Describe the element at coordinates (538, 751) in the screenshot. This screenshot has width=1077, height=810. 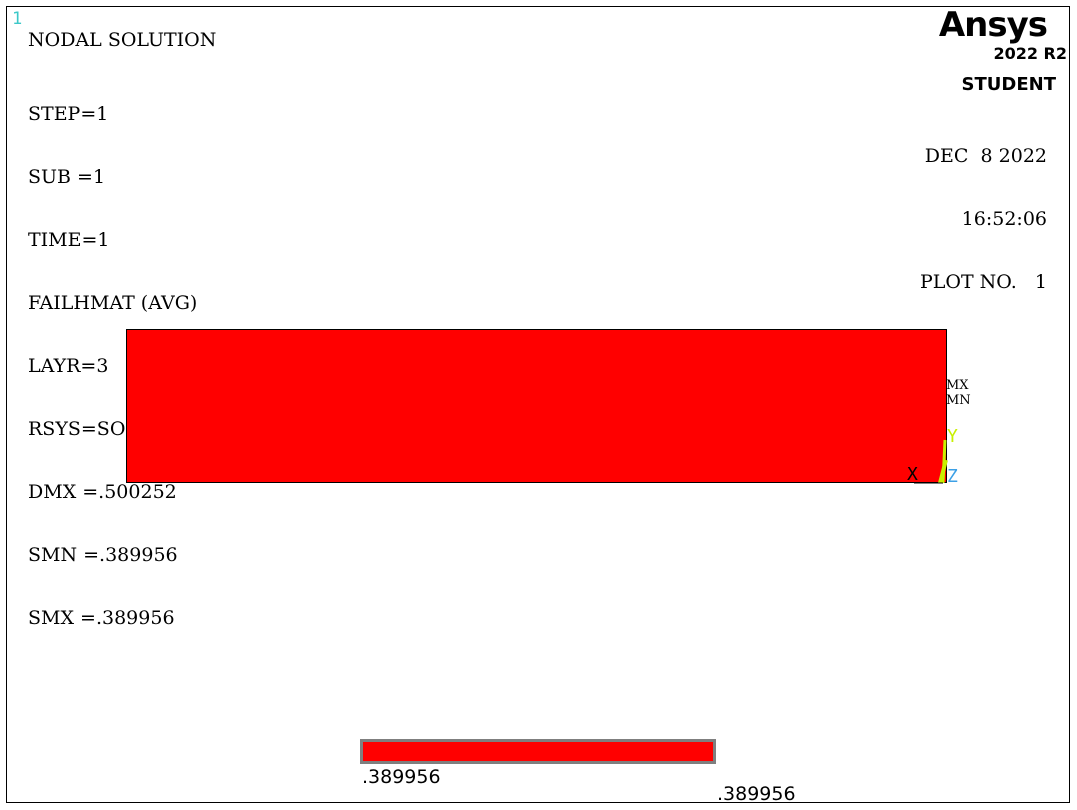
I see `contour-legend-bar` at that location.